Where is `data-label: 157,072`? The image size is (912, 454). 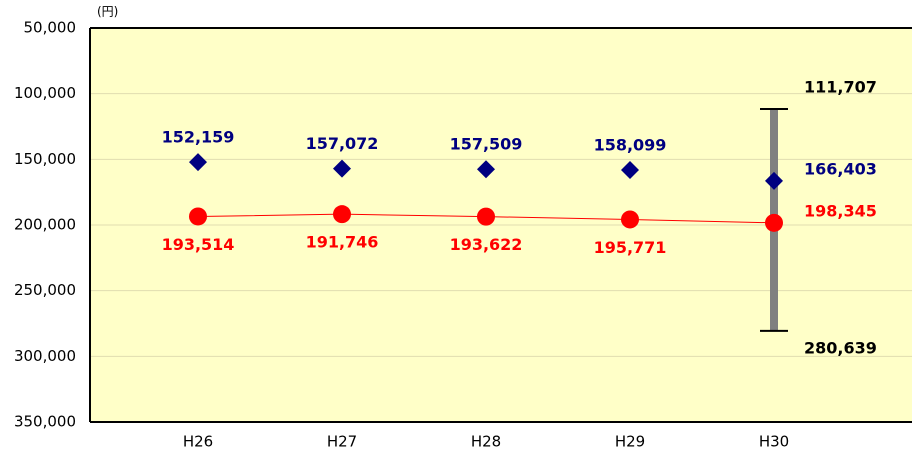 data-label: 157,072 is located at coordinates (342, 143).